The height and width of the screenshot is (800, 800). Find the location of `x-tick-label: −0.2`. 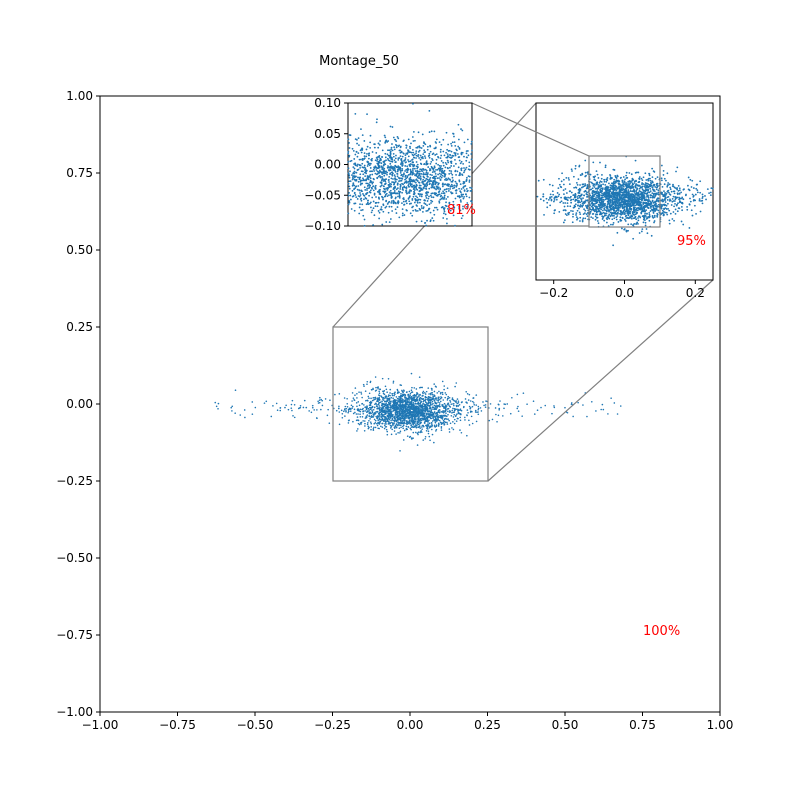

x-tick-label: −0.2 is located at coordinates (553, 293).